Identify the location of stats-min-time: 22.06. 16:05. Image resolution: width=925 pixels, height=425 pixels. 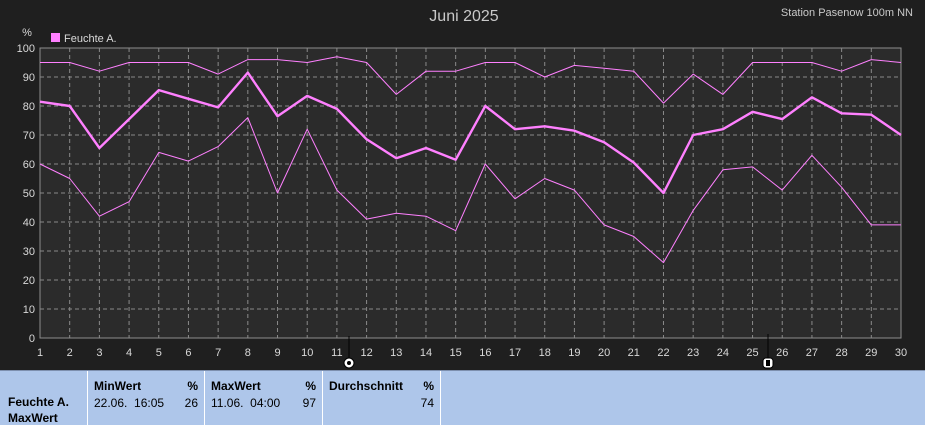
(129, 403).